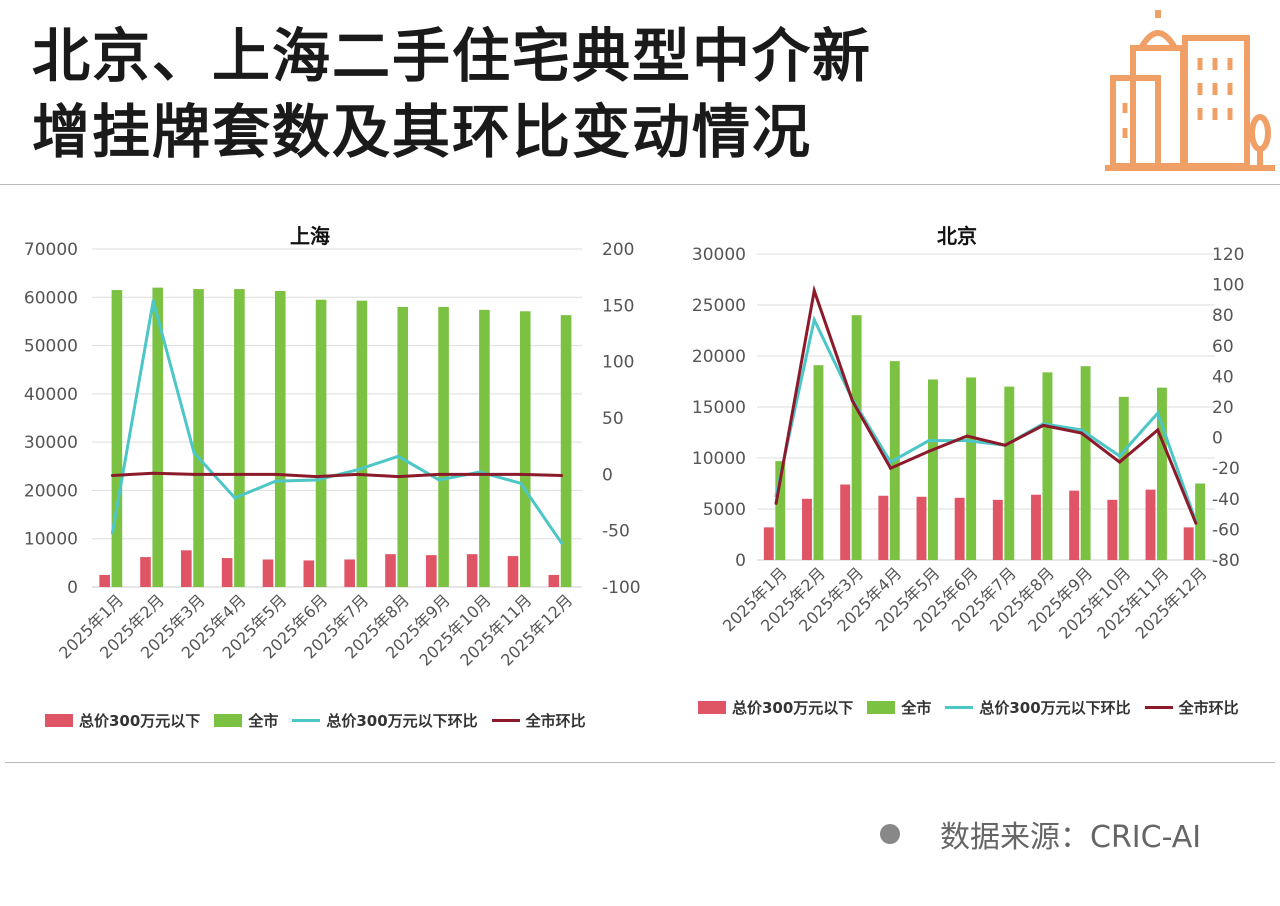  What do you see at coordinates (51, 491) in the screenshot?
I see `y-tick-label: 20000` at bounding box center [51, 491].